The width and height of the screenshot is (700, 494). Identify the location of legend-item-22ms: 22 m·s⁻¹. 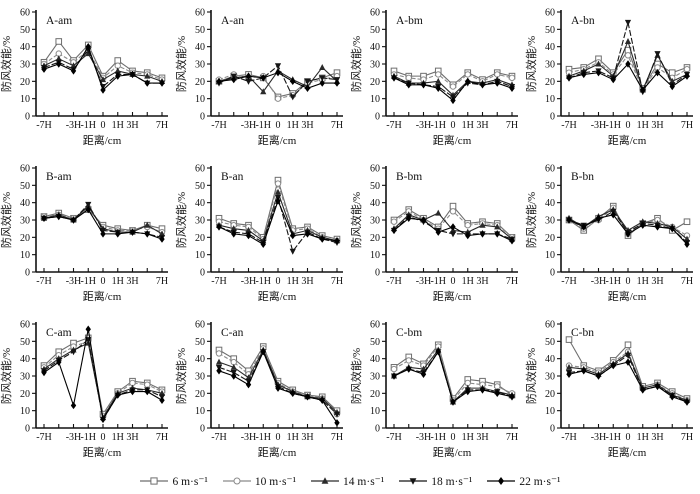
(523, 481).